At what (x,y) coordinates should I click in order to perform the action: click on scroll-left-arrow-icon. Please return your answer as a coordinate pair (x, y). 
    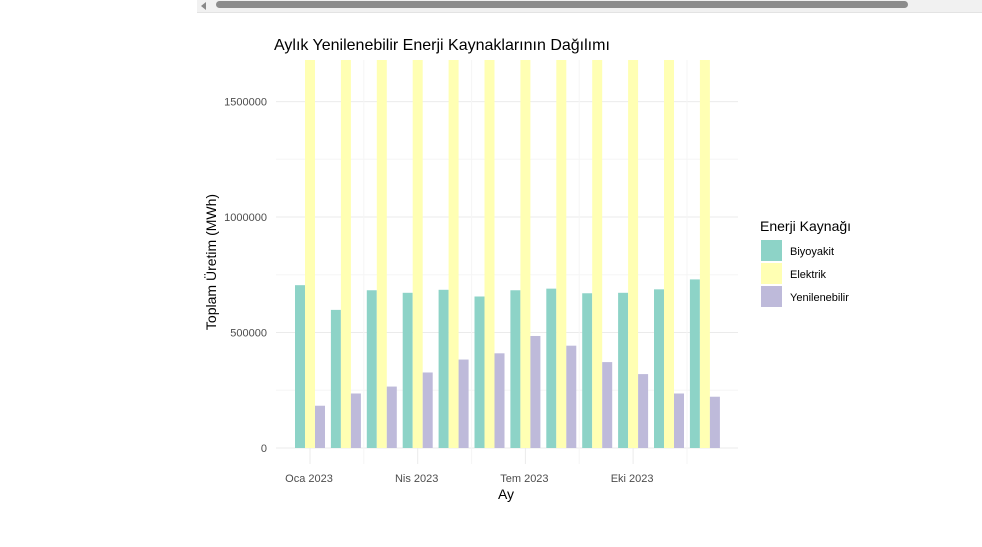
    Looking at the image, I should click on (203, 6).